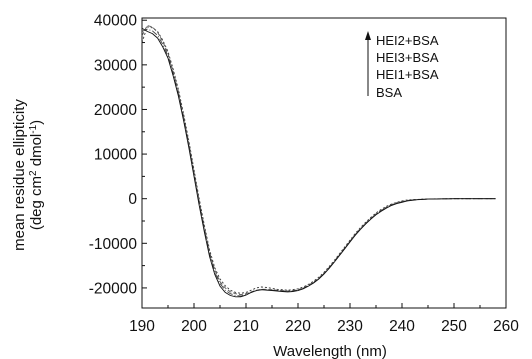 The width and height of the screenshot is (532, 359). I want to click on legend-entry-1: HEI3+BSA, so click(407, 57).